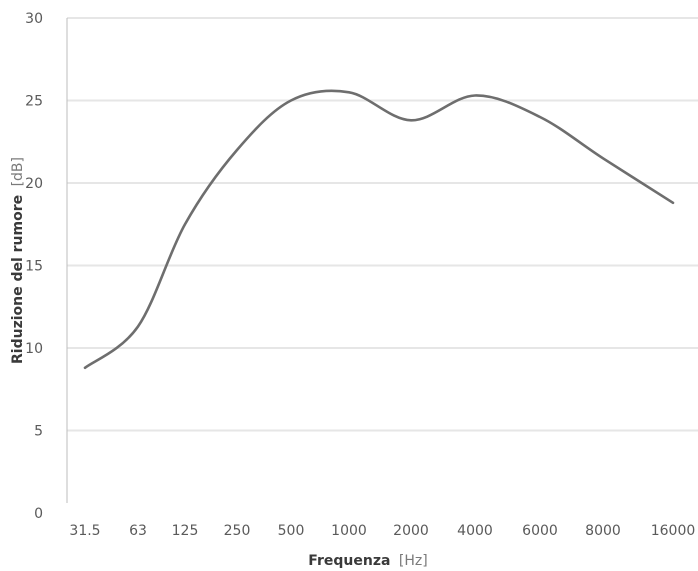 The image size is (698, 571). I want to click on x-tick-label: 1000, so click(349, 531).